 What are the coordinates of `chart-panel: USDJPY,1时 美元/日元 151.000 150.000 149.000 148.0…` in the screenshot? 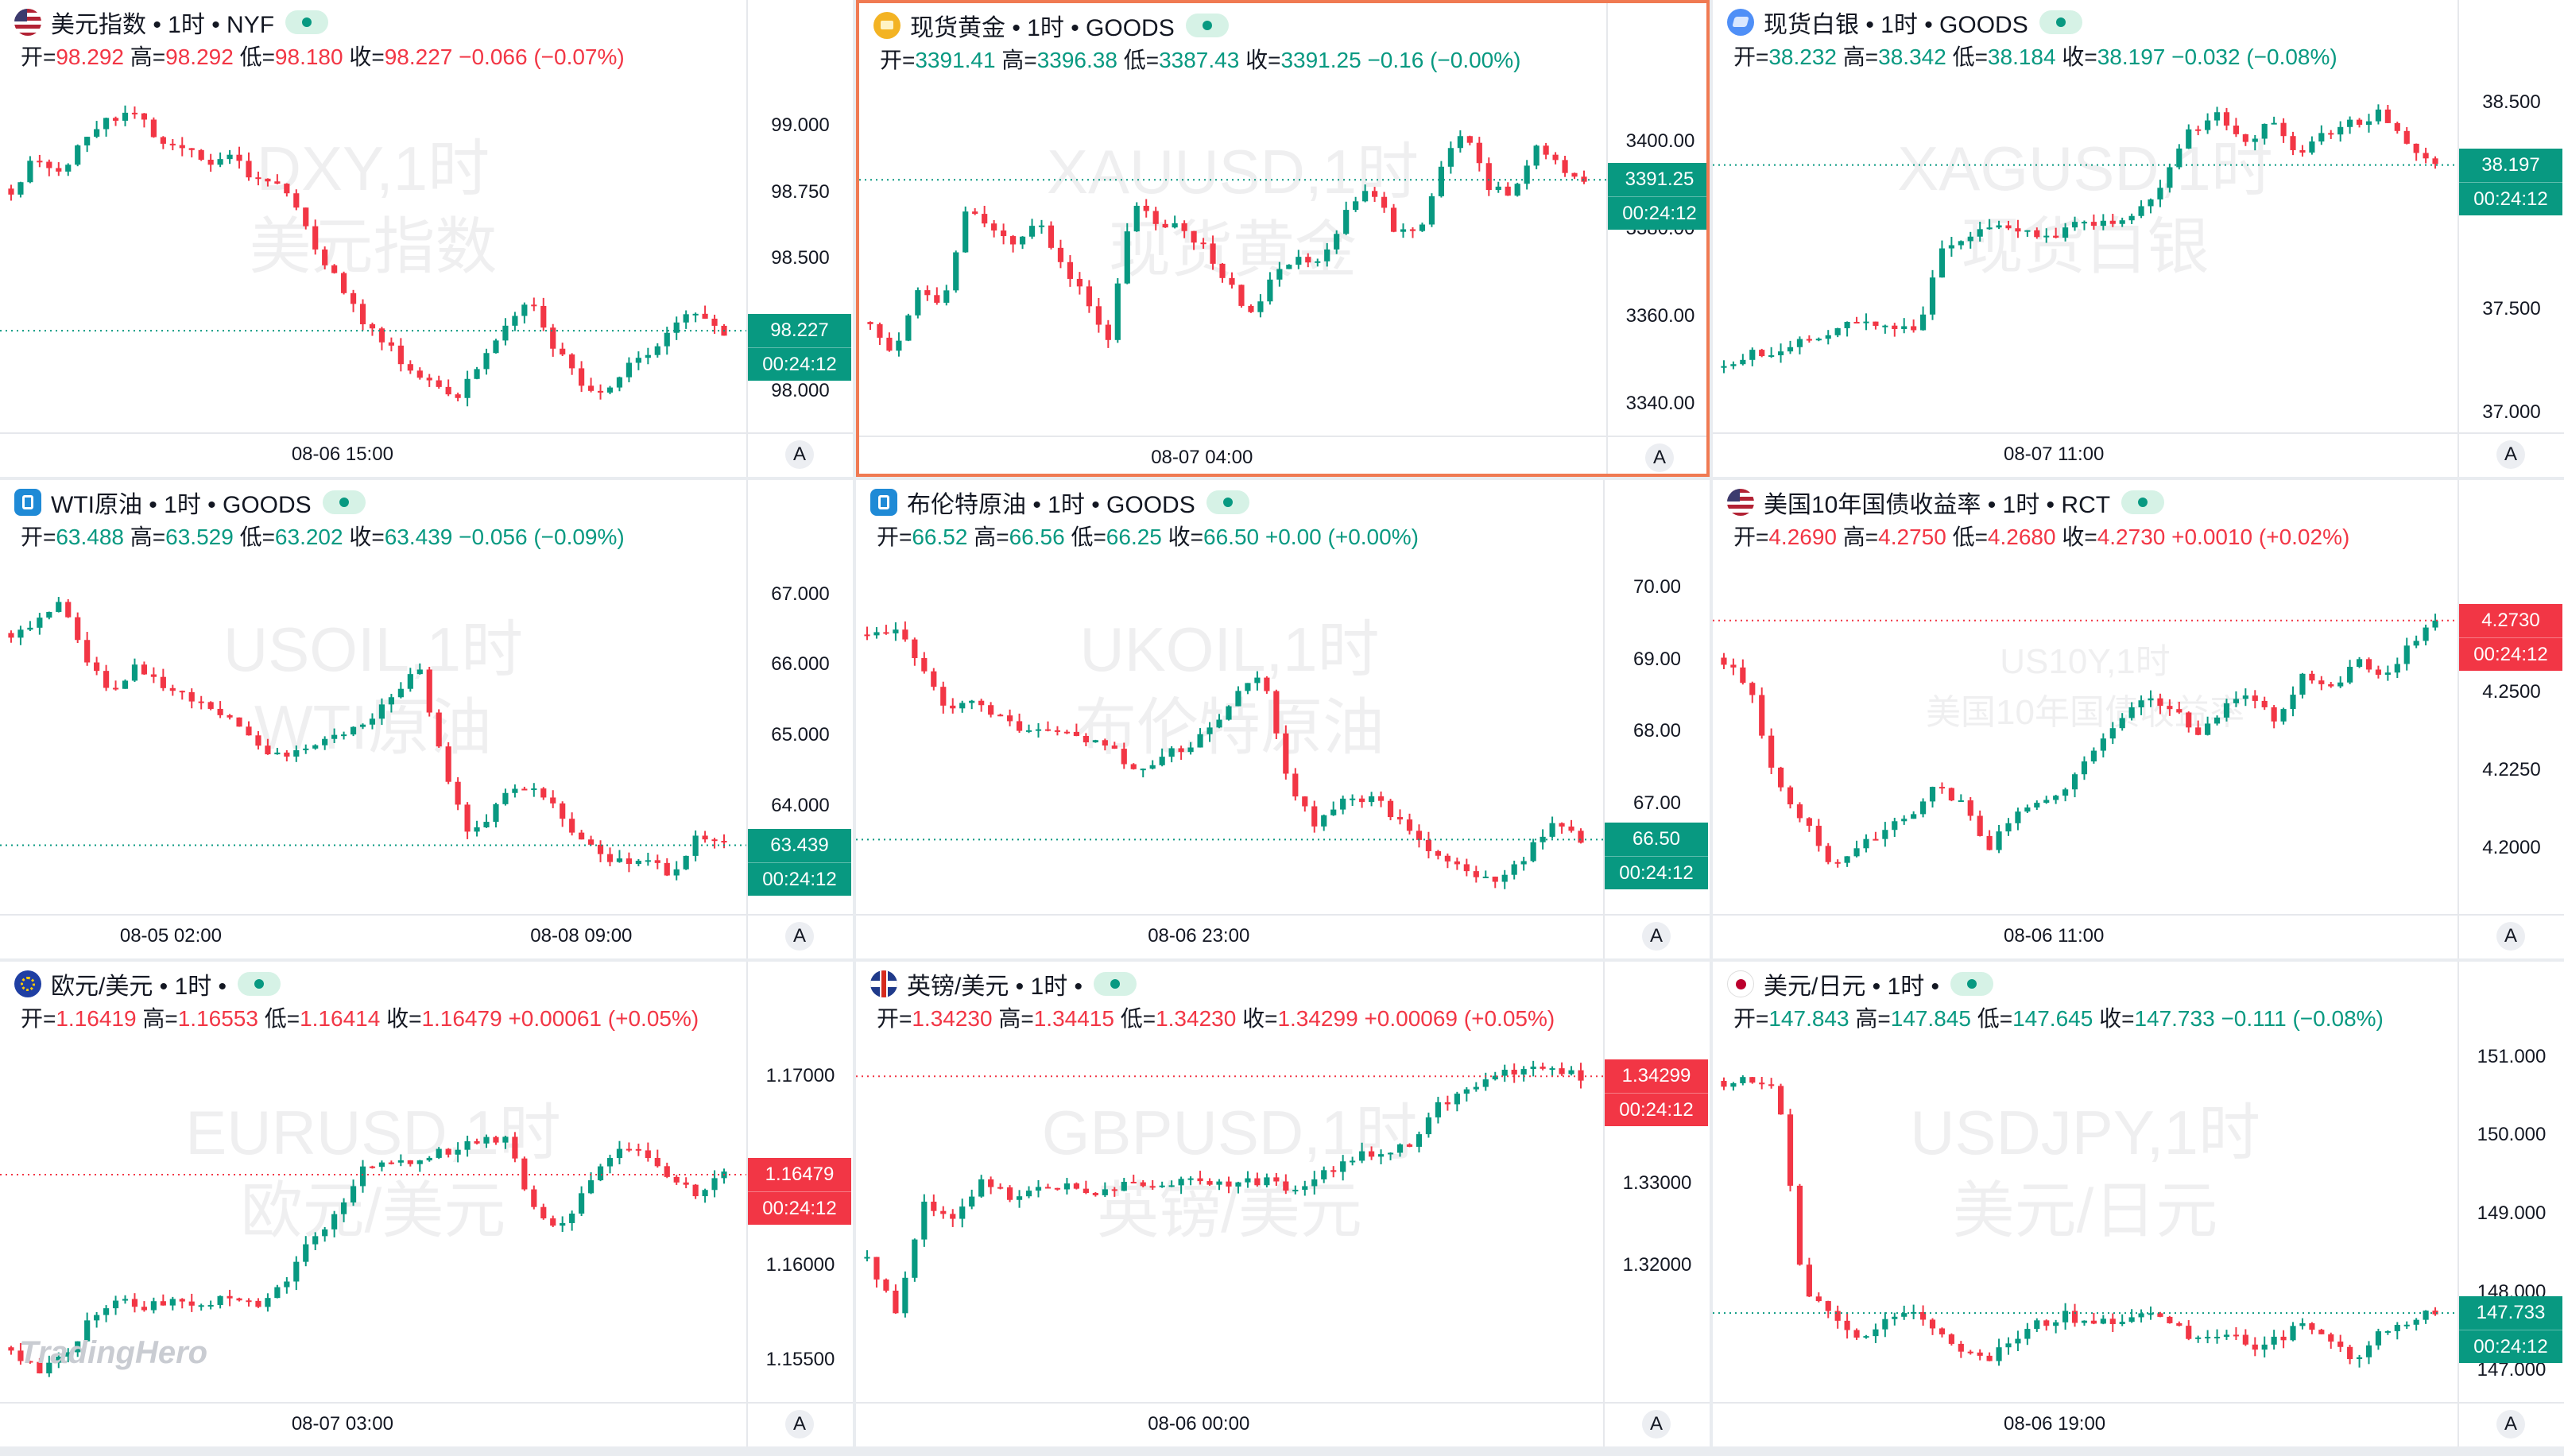 It's located at (2139, 1204).